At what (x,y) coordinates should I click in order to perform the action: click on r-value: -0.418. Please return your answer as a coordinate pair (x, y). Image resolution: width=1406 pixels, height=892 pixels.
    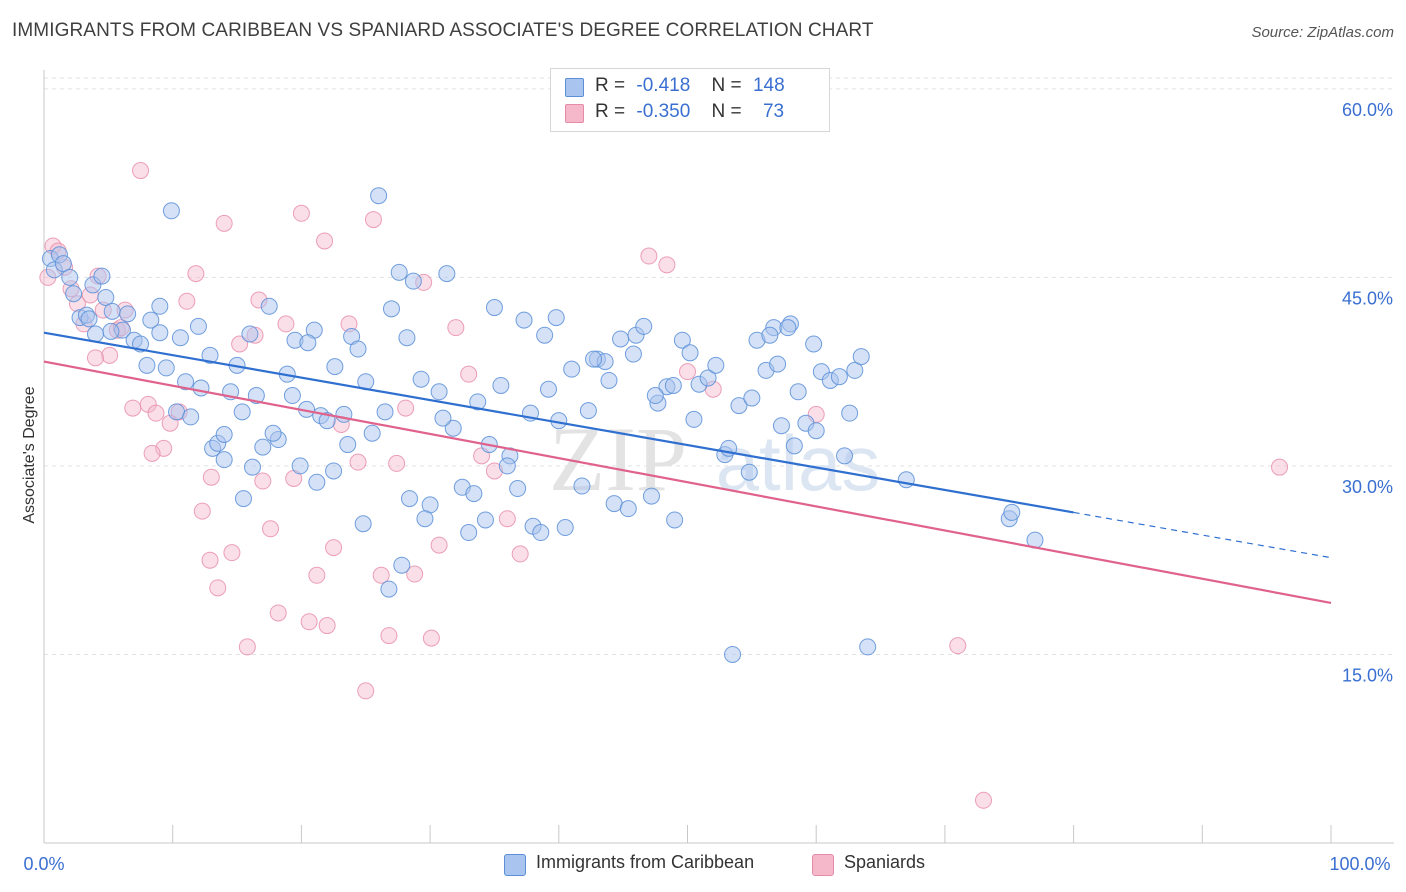
    Looking at the image, I should click on (663, 85).